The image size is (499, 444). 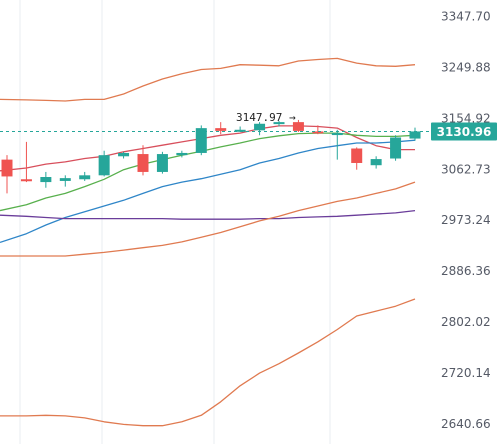 What do you see at coordinates (466, 118) in the screenshot?
I see `y-tick-label: 3154.92` at bounding box center [466, 118].